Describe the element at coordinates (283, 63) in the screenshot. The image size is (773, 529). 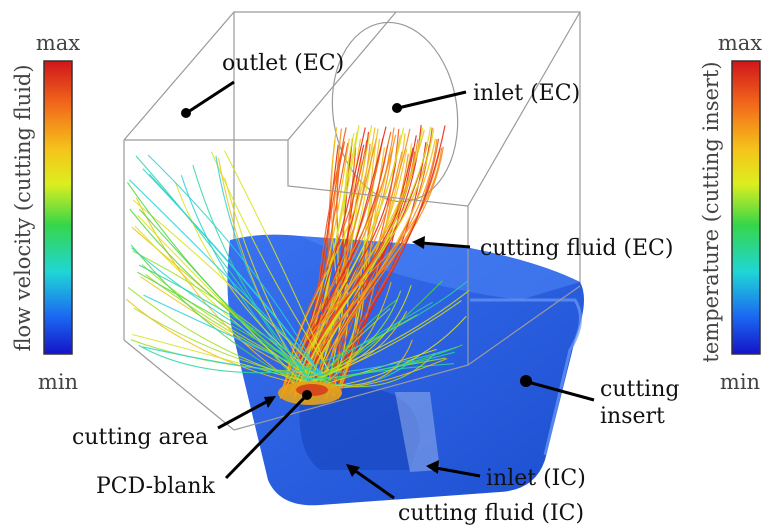
I see `label-outlet-ec: outlet (EC)` at that location.